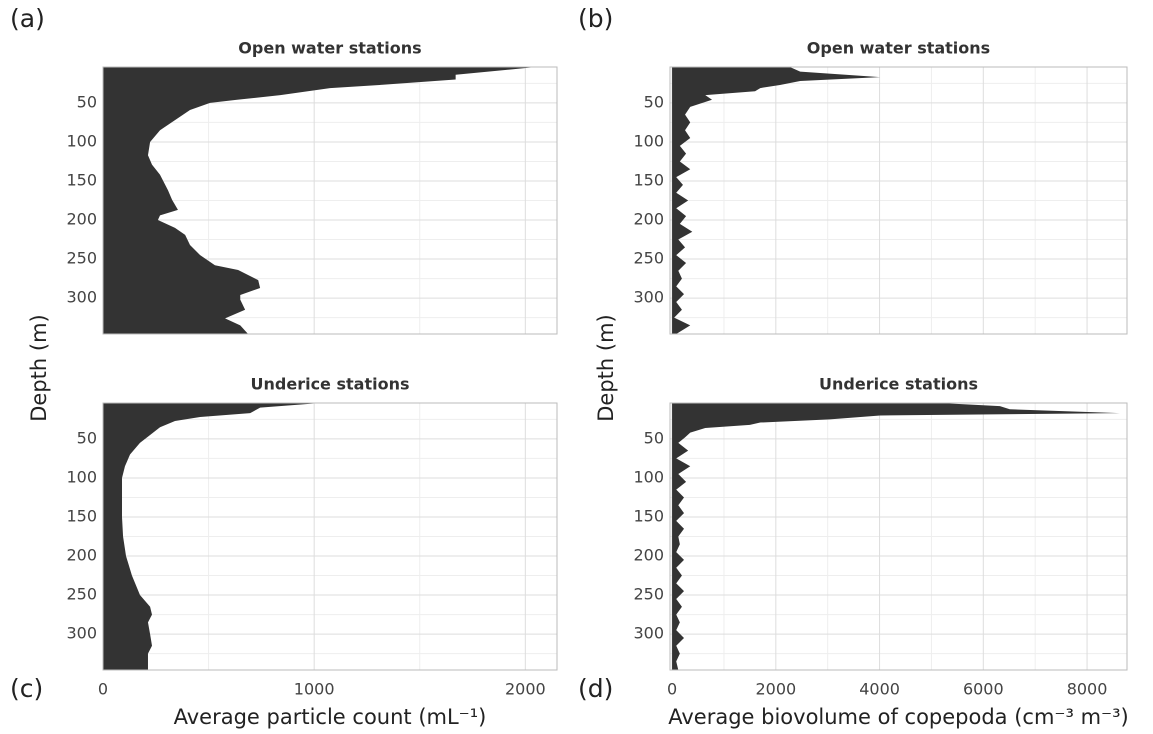 The image size is (1153, 734). I want to click on x-tick-label: 4000, so click(879, 689).